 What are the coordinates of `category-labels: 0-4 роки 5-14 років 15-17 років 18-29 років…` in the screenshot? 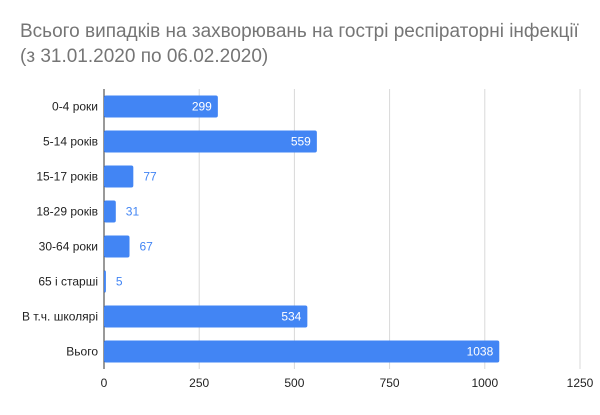 It's located at (60, 229).